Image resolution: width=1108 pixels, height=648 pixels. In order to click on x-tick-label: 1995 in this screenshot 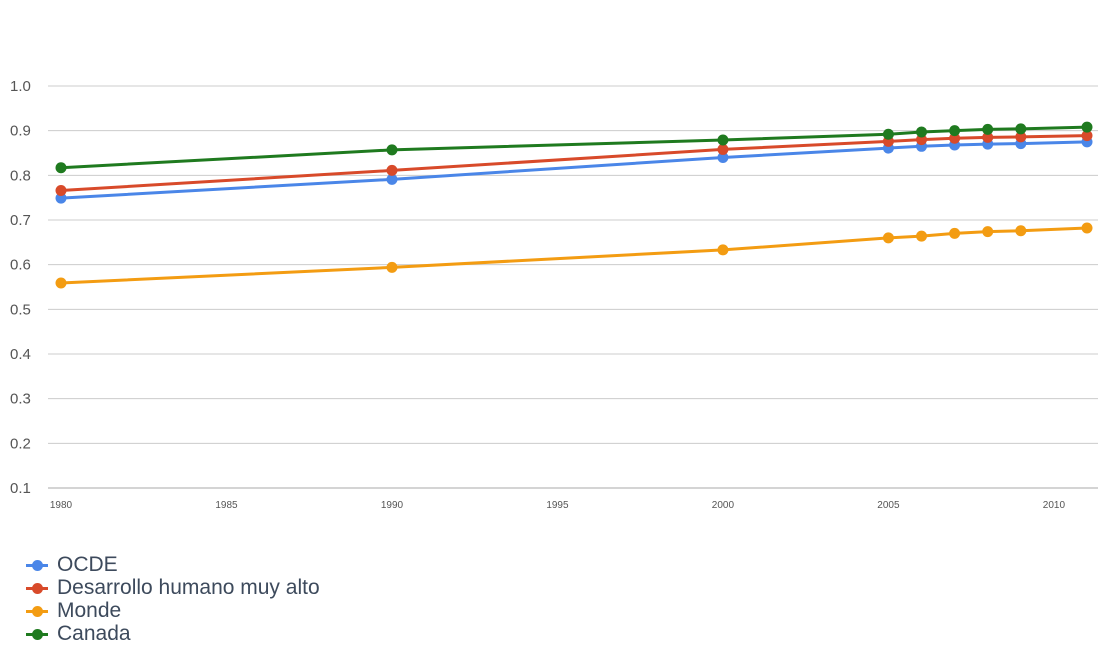, I will do `click(557, 505)`.